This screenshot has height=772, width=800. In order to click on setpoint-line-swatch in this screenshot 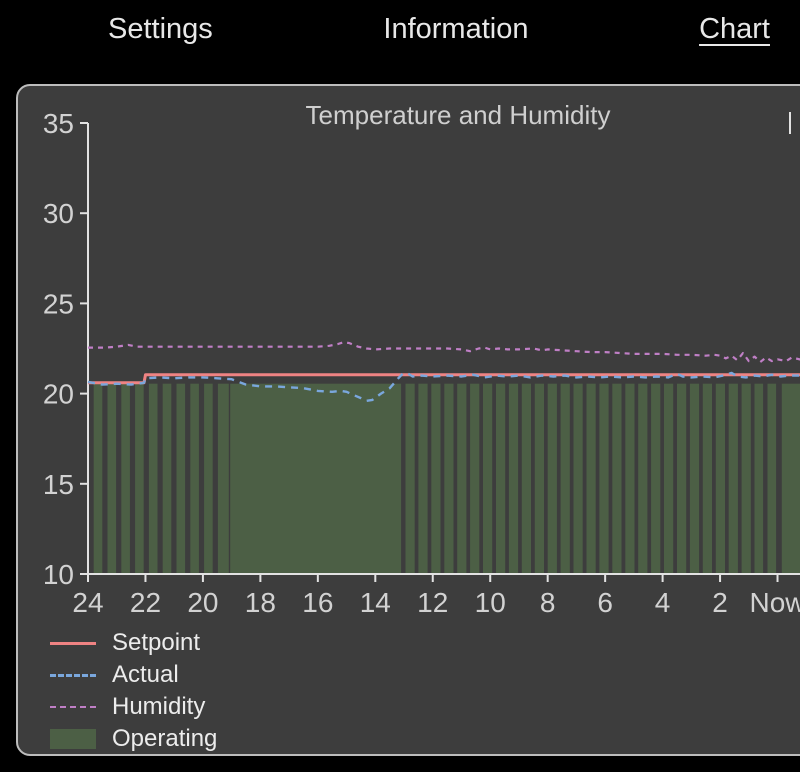, I will do `click(73, 643)`.